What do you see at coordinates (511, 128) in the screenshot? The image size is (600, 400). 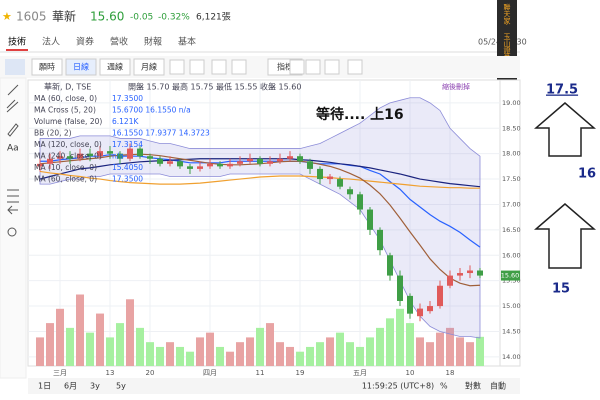 I see `y-tick-label: 18.50` at bounding box center [511, 128].